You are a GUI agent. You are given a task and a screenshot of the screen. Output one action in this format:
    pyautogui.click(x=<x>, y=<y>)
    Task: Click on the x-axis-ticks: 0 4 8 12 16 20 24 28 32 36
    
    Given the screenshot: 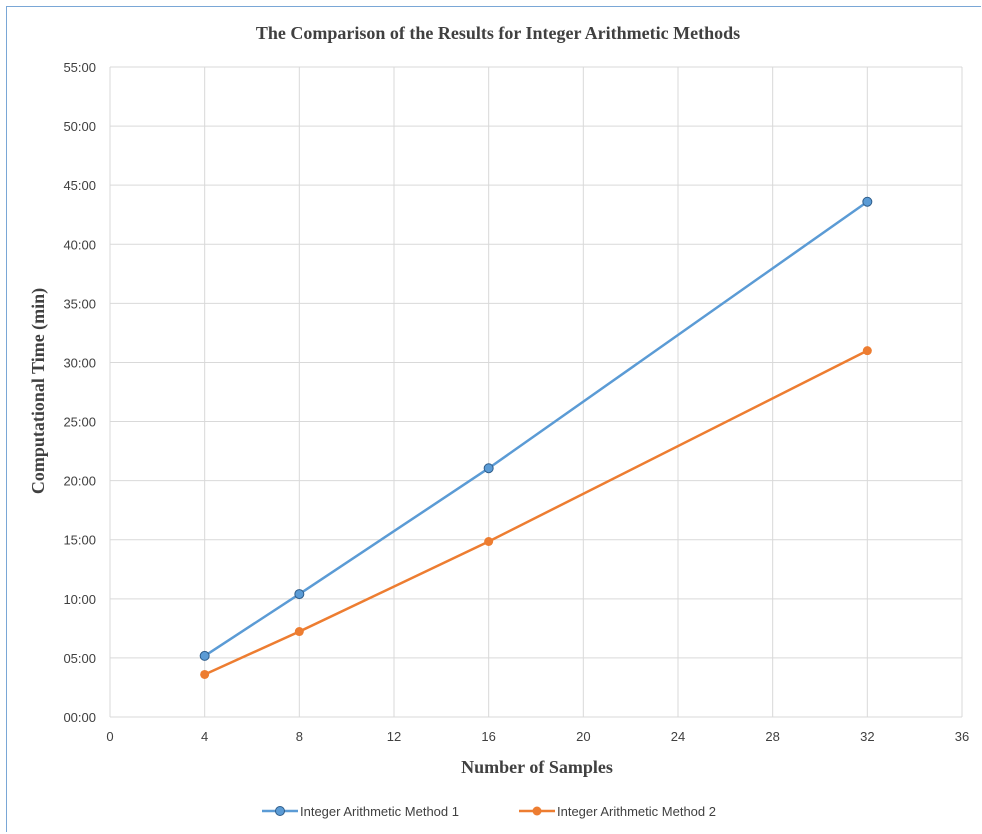 What is the action you would take?
    pyautogui.click(x=537, y=736)
    